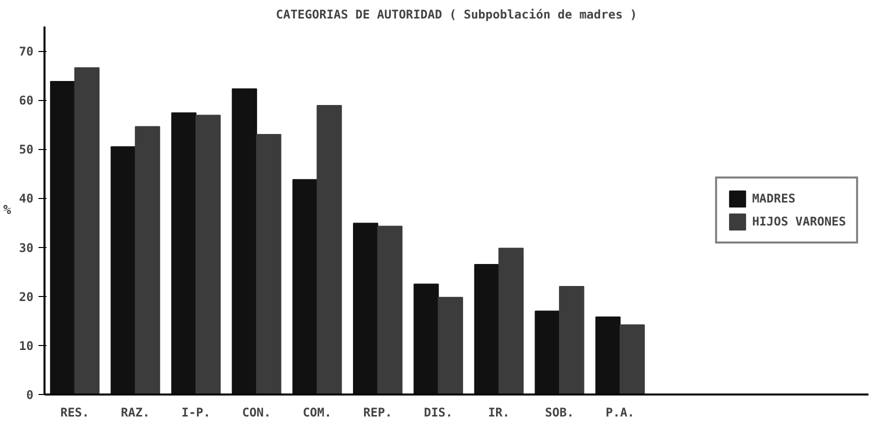 This screenshot has width=878, height=422. Describe the element at coordinates (135, 413) in the screenshot. I see `x-tick-label: RAZ.` at that location.